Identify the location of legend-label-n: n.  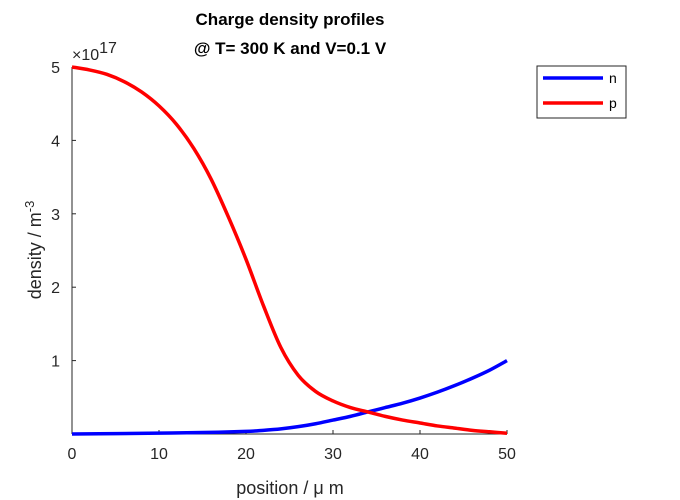
(613, 78).